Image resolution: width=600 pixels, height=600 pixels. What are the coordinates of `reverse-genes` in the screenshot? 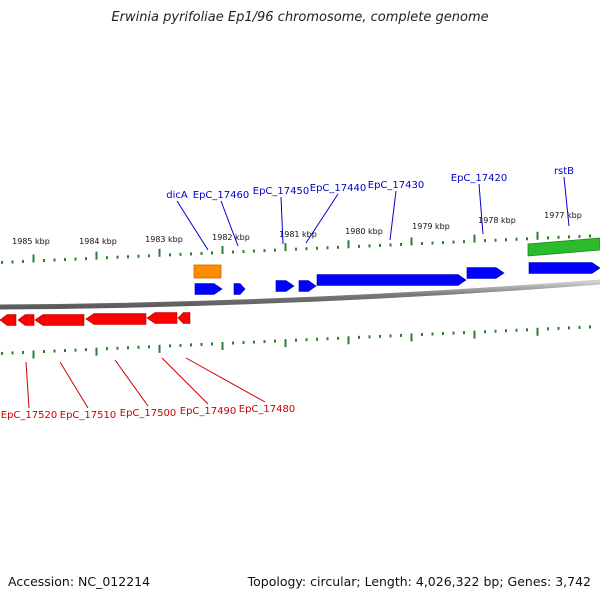 It's located at (95, 319).